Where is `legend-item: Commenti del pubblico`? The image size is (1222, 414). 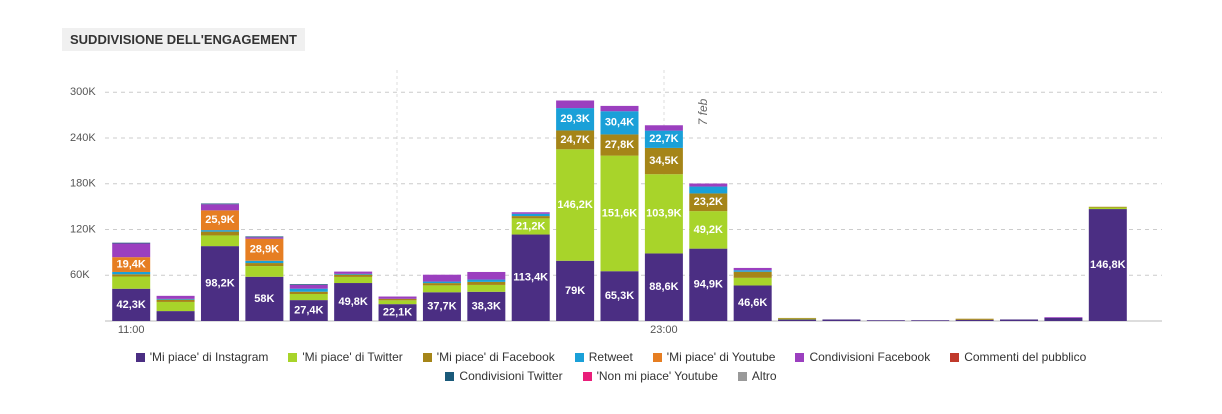
legend-item: Commenti del pubblico is located at coordinates (1018, 357).